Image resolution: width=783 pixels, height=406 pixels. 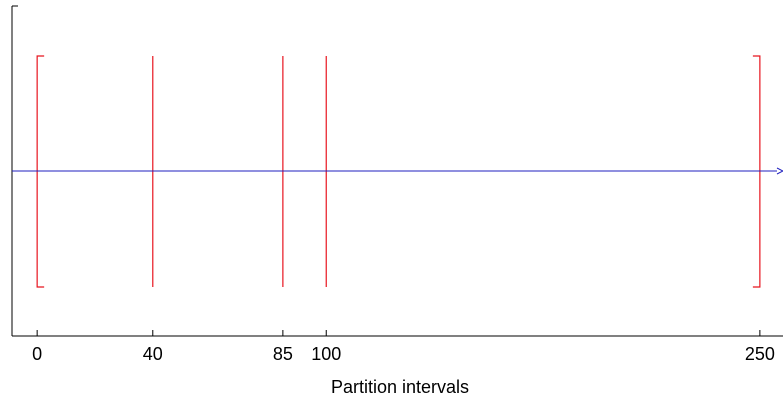 What do you see at coordinates (403, 354) in the screenshot?
I see `x-tick-labels: 0 40 85 100 250` at bounding box center [403, 354].